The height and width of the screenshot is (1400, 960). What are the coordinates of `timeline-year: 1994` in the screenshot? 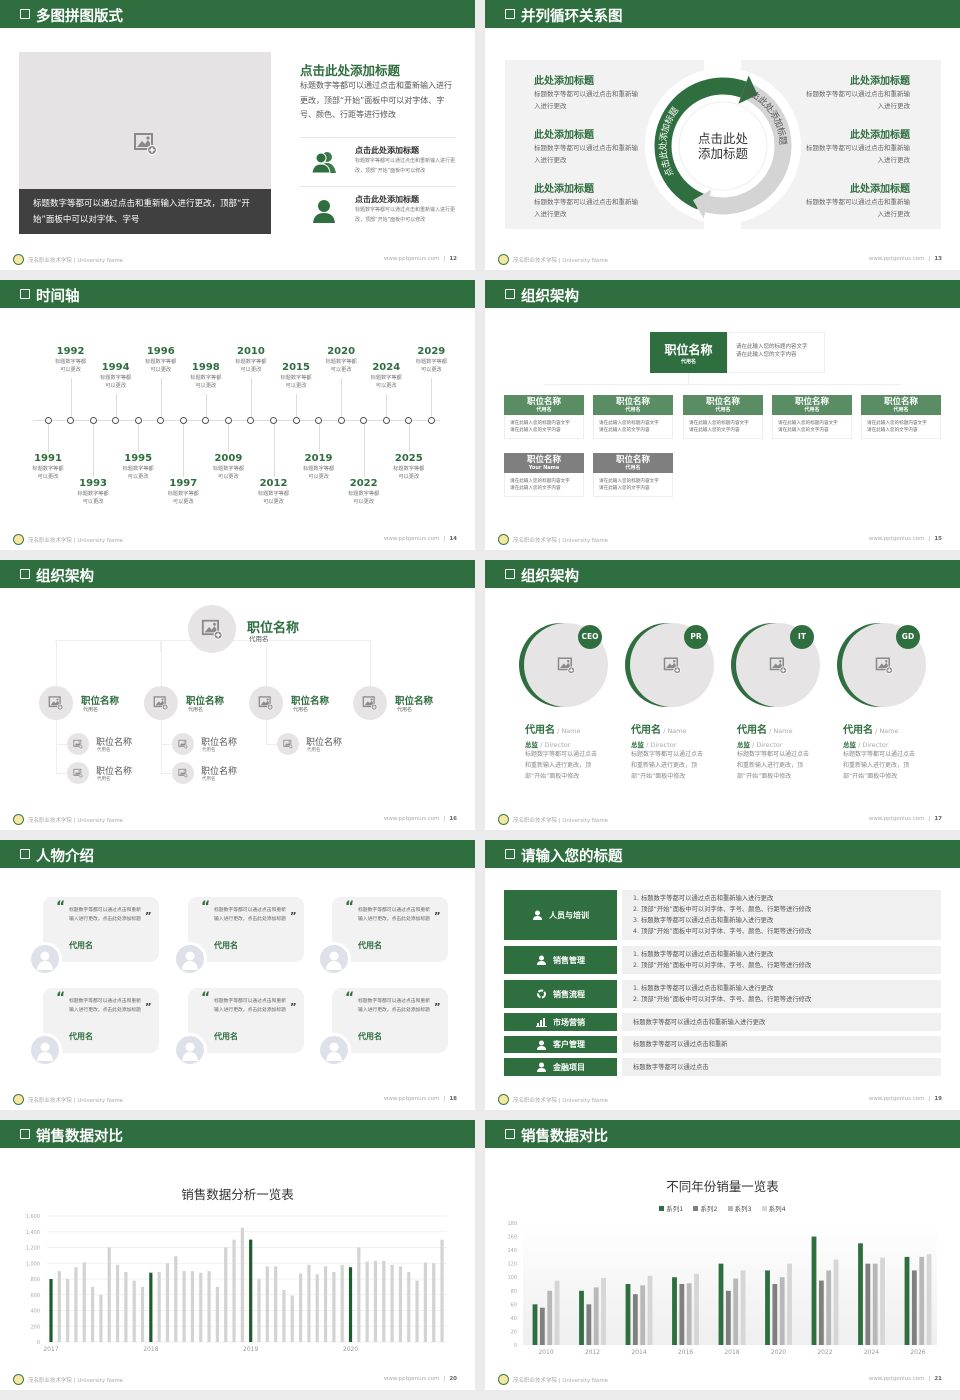 It's located at (115, 367).